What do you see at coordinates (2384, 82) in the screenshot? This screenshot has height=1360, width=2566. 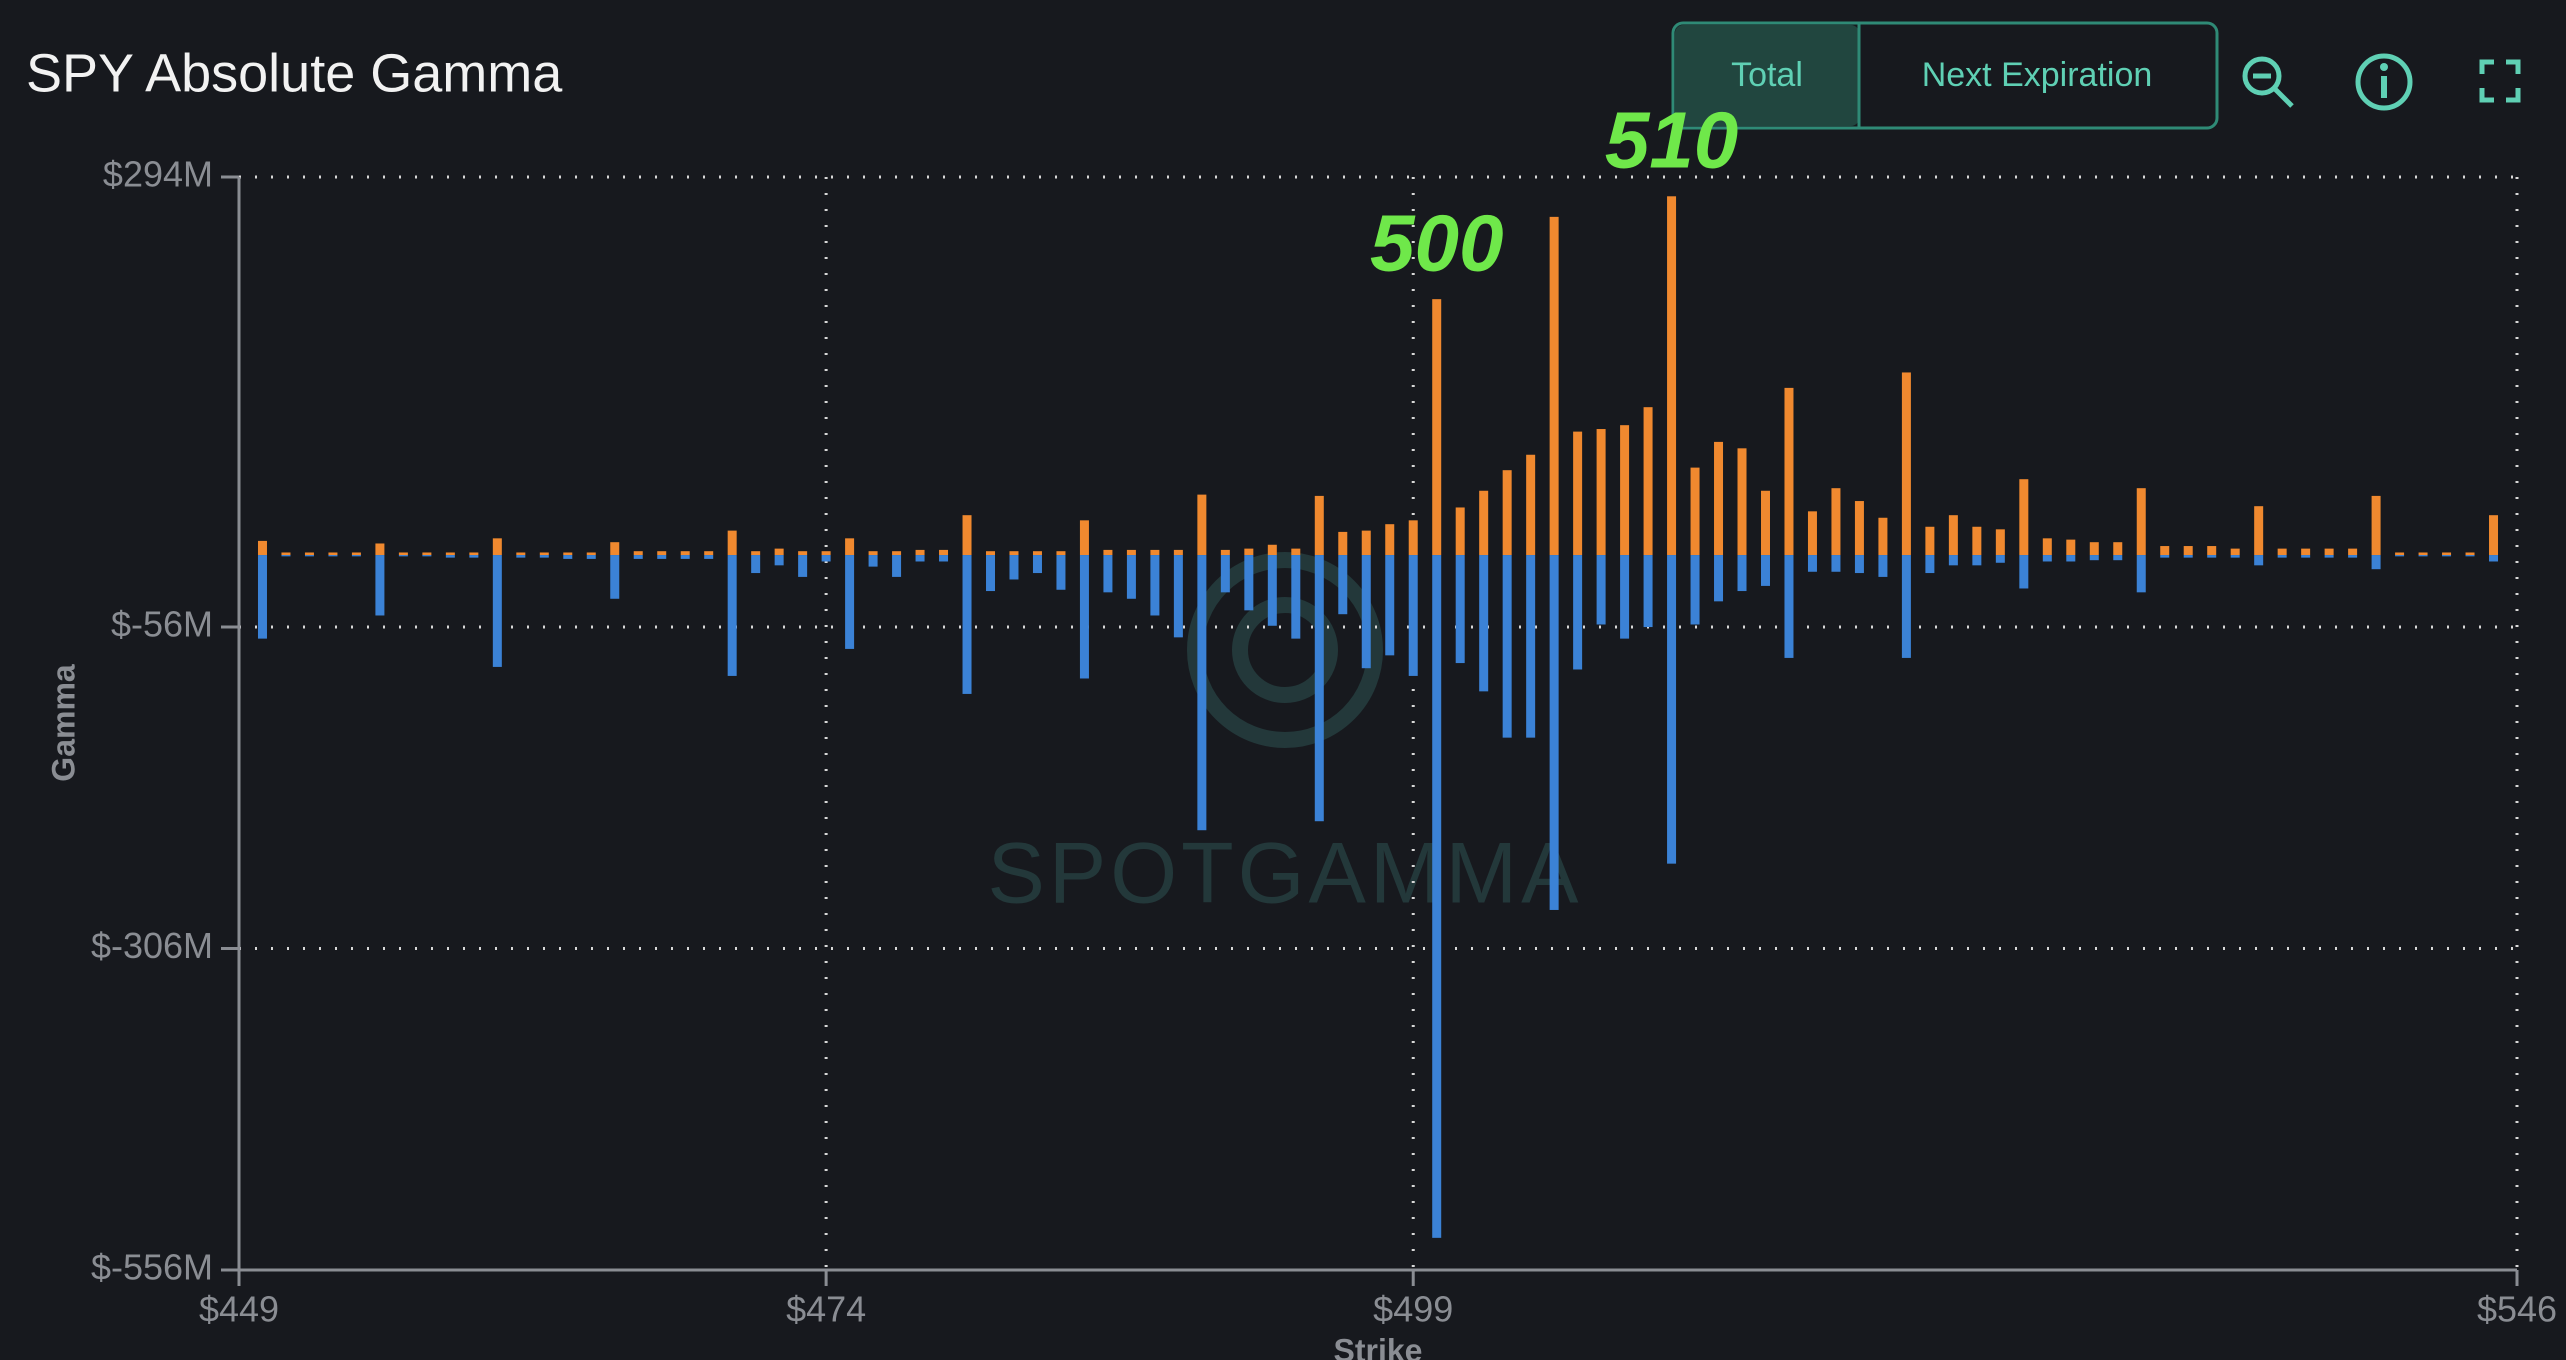 I see `info-icon` at bounding box center [2384, 82].